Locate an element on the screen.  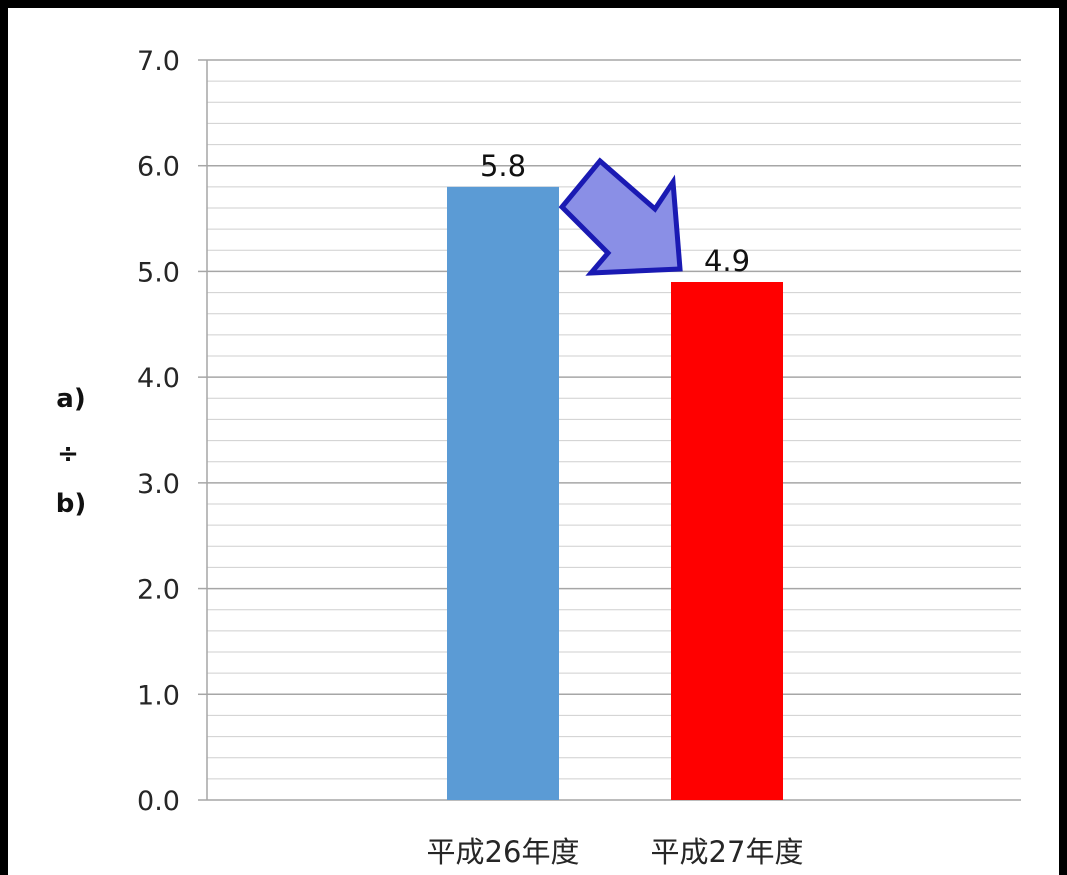
y-tick-label: 5.0 is located at coordinates (158, 272).